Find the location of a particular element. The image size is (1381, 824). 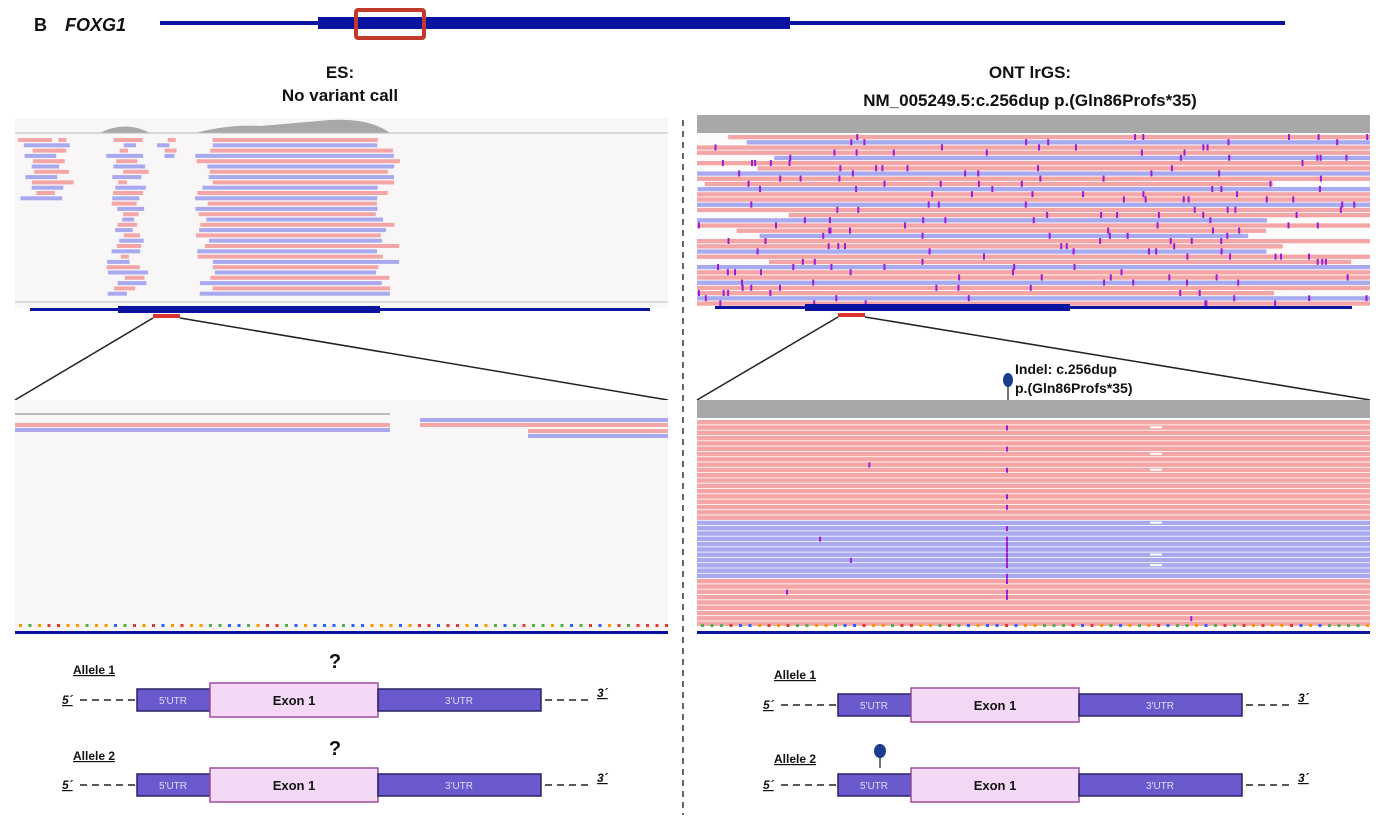

utr3-label: 3'UTR is located at coordinates (459, 786).